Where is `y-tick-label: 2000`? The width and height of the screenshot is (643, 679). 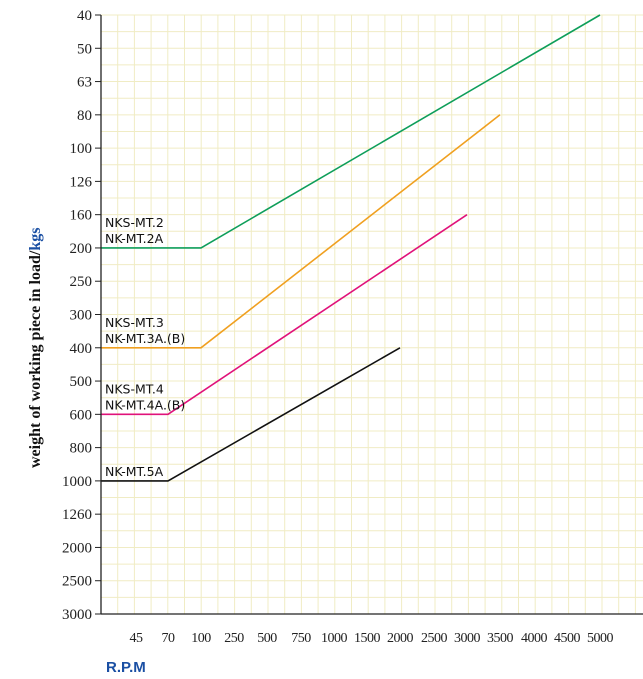
y-tick-label: 2000 is located at coordinates (77, 548).